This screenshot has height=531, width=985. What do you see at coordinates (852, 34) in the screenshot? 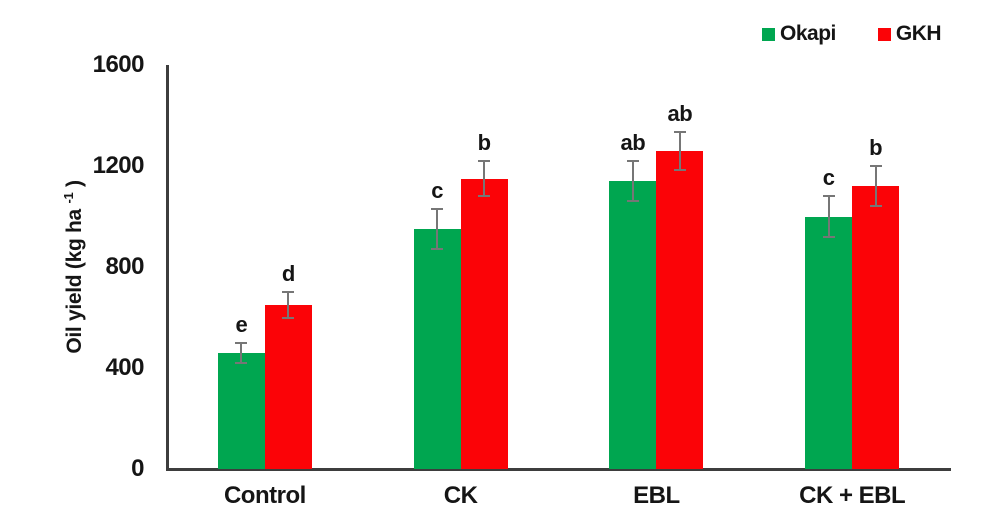
I see `chart-legend: Okapi GKH` at bounding box center [852, 34].